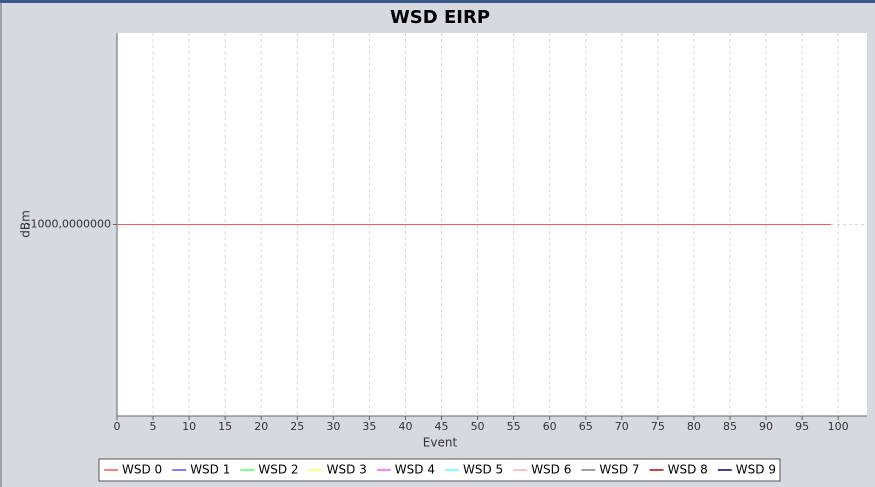 The width and height of the screenshot is (875, 487). What do you see at coordinates (483, 470) in the screenshot?
I see `legend-entry: WSD 5` at bounding box center [483, 470].